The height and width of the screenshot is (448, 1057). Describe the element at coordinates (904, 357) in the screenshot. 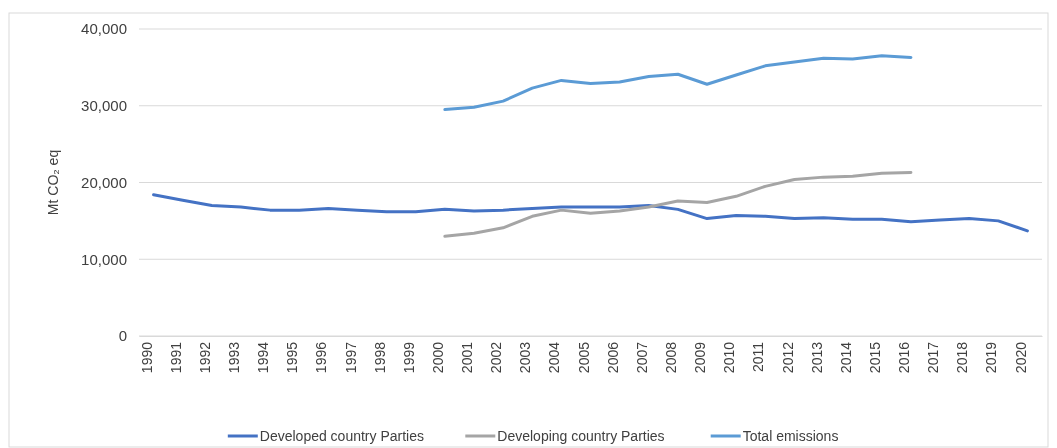

I see `x-tick-label: 2016` at that location.